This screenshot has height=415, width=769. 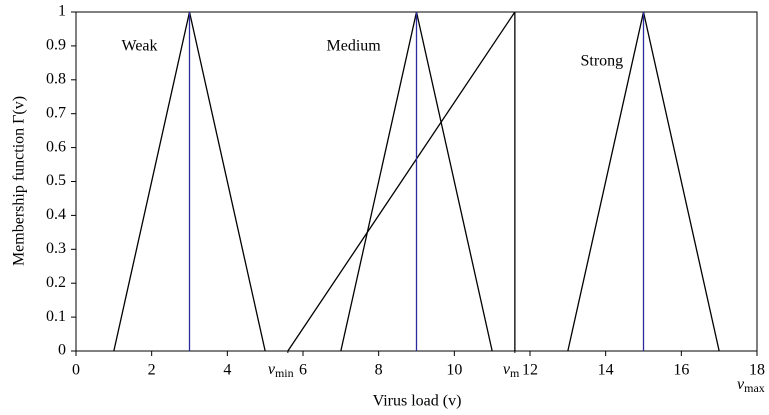 What do you see at coordinates (56, 146) in the screenshot?
I see `y-tick-label: 0.6` at bounding box center [56, 146].